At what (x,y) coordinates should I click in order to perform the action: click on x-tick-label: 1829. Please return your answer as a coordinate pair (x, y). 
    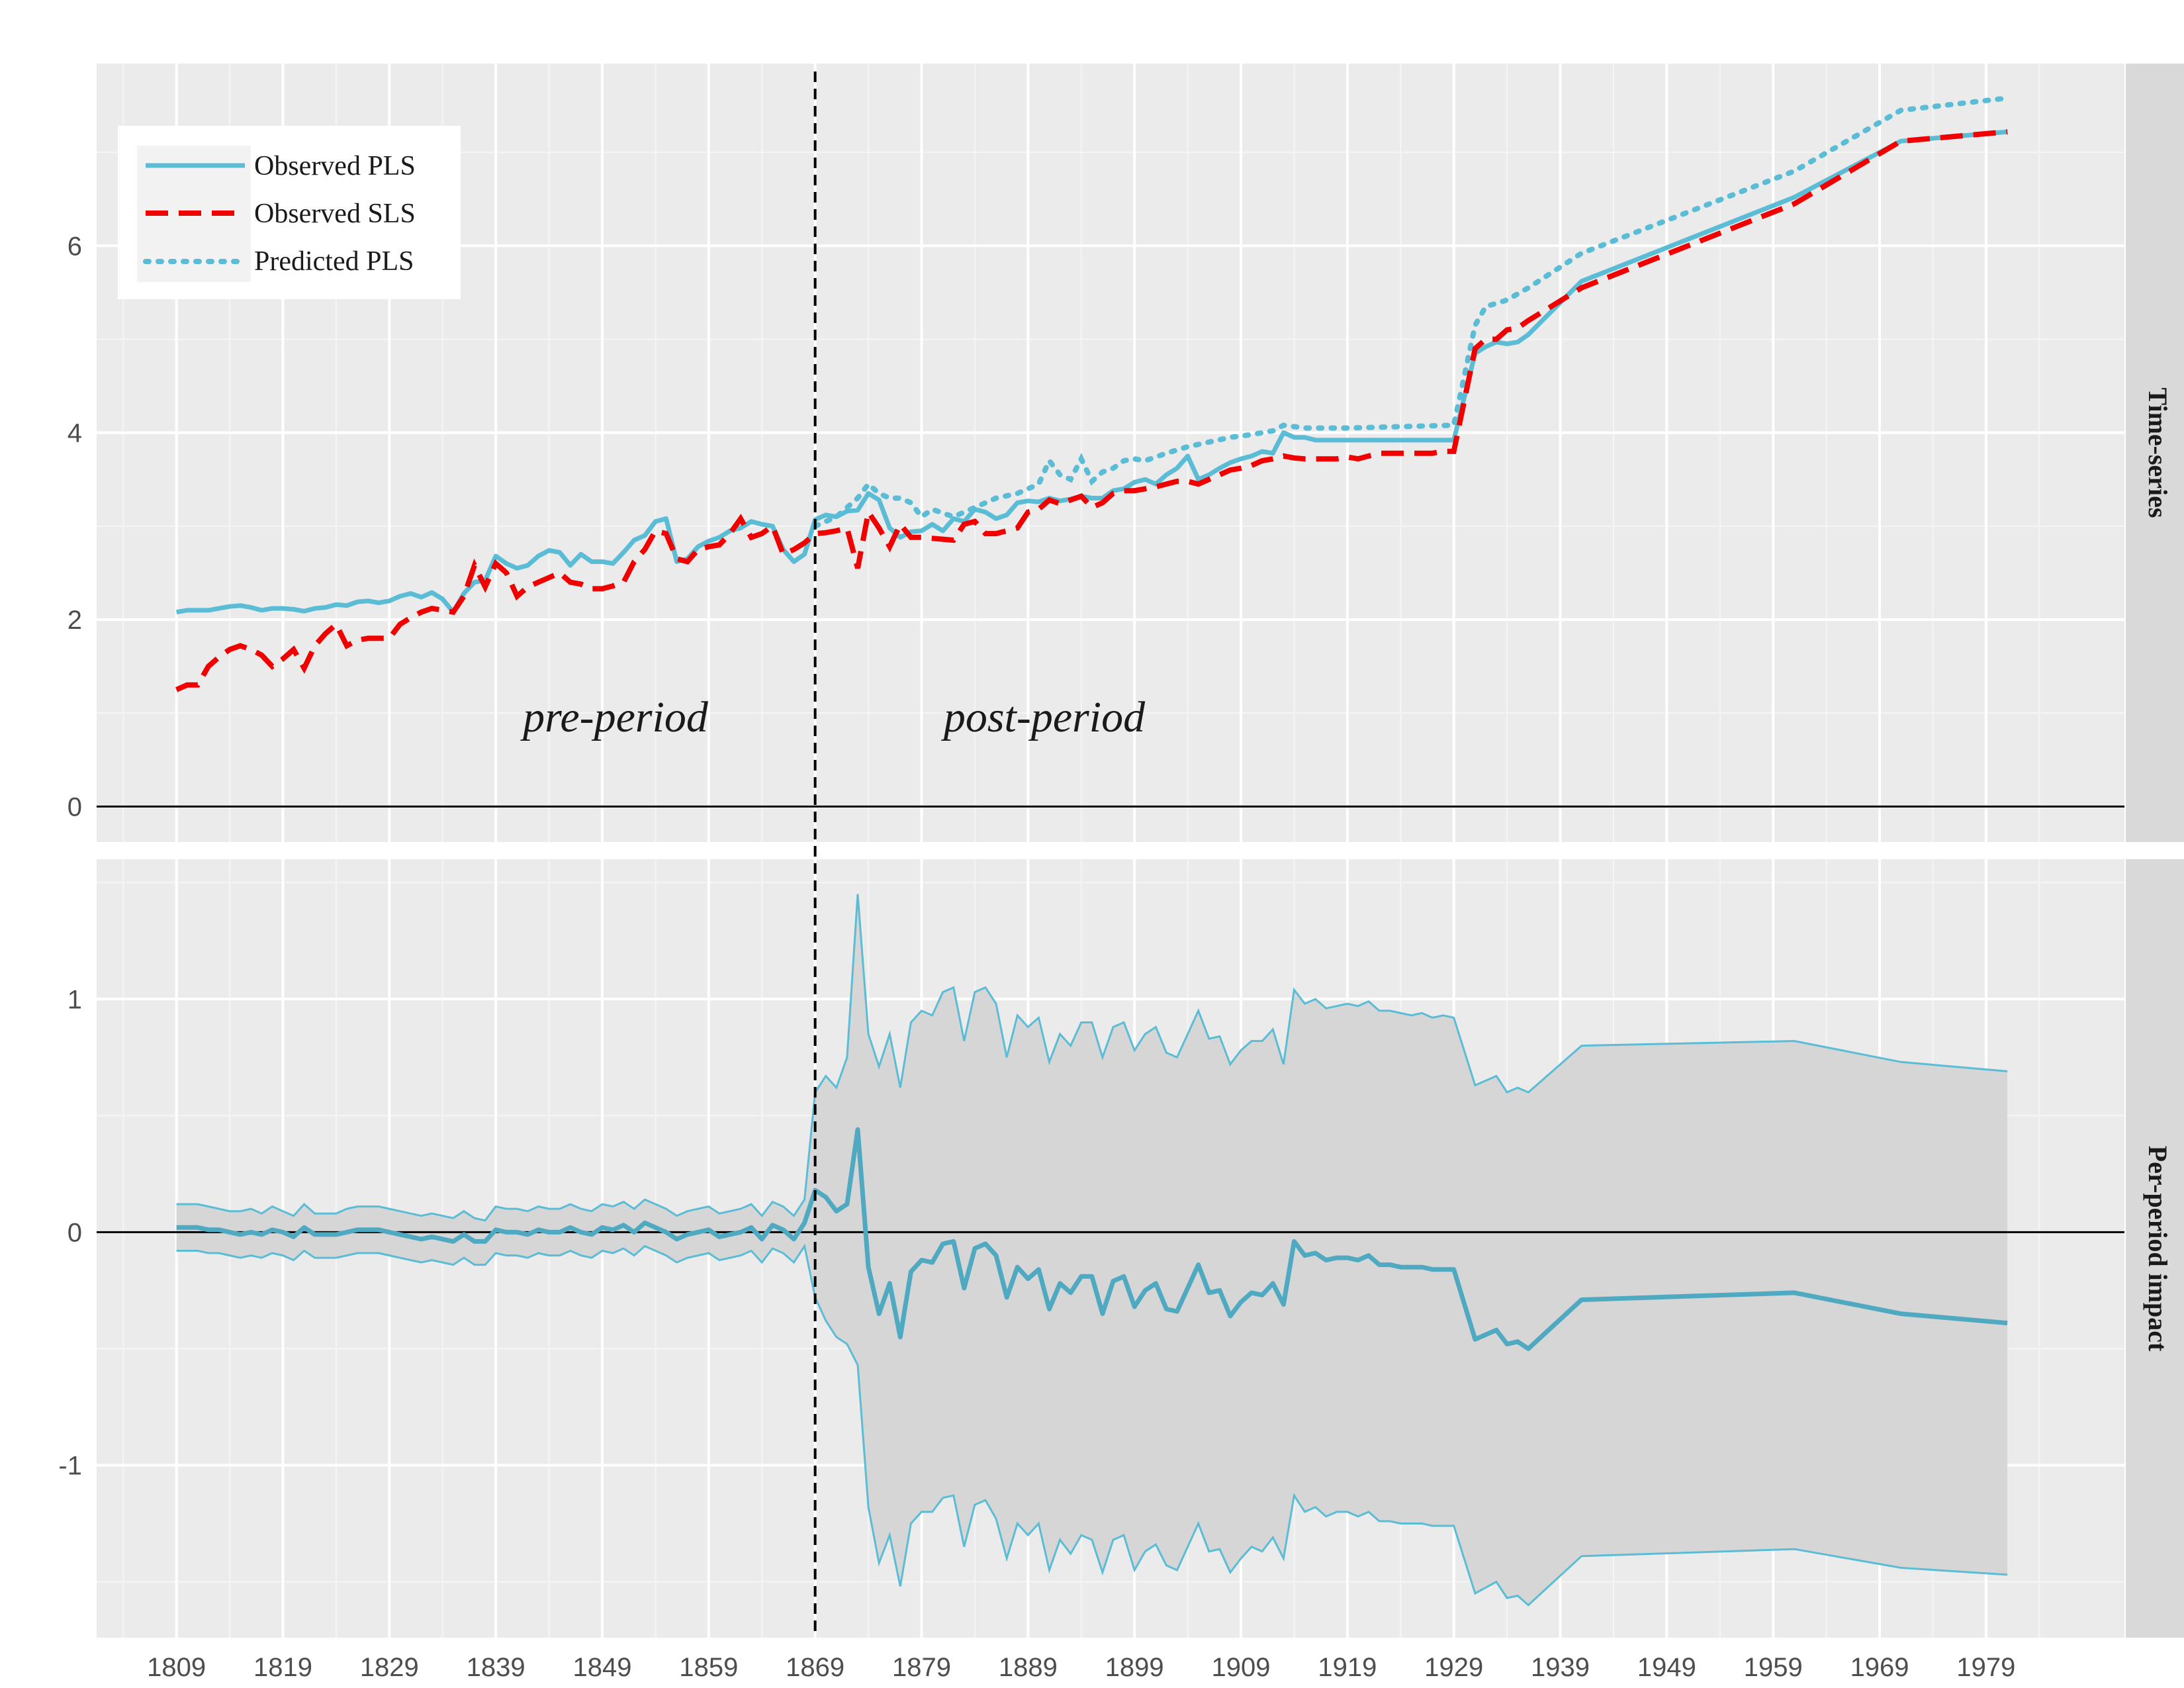
    Looking at the image, I should click on (390, 1667).